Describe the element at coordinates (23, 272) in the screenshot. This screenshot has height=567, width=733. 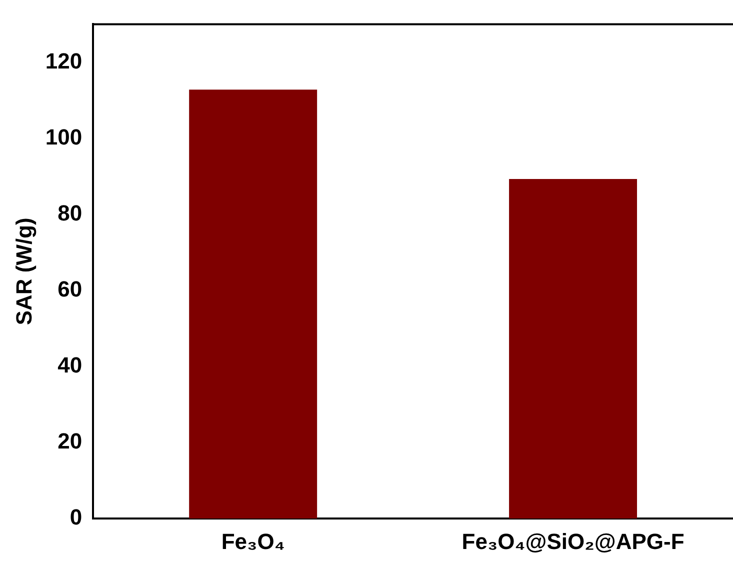
I see `y-axis-title: SAR (W/g)` at that location.